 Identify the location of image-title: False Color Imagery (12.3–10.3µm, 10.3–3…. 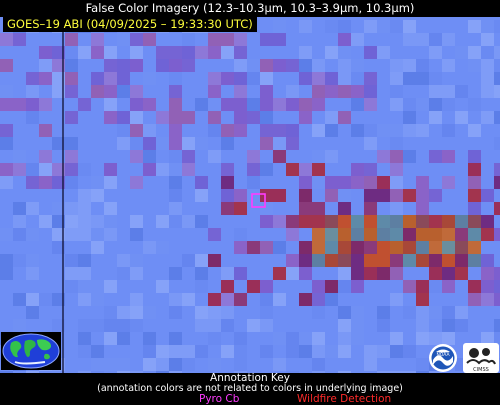
(250, 8).